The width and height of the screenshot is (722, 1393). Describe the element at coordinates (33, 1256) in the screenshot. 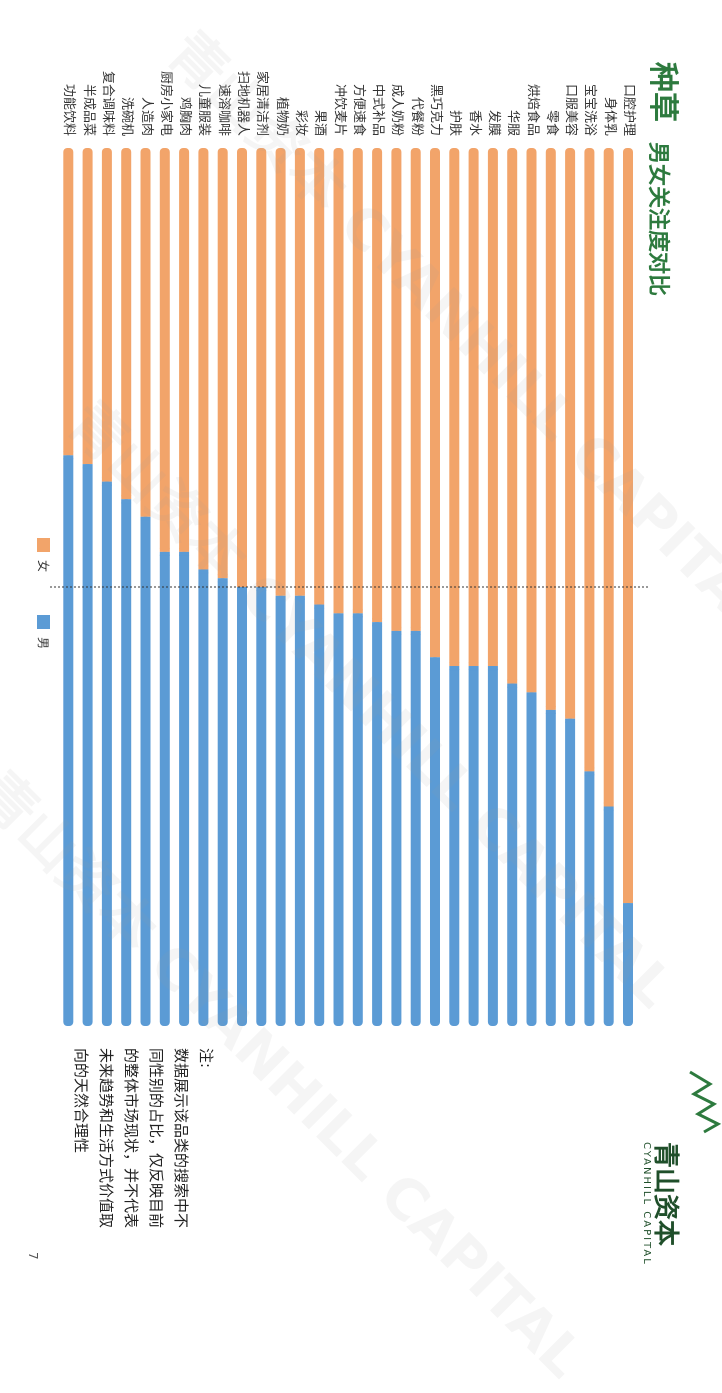

I see `page-number: 7` at that location.